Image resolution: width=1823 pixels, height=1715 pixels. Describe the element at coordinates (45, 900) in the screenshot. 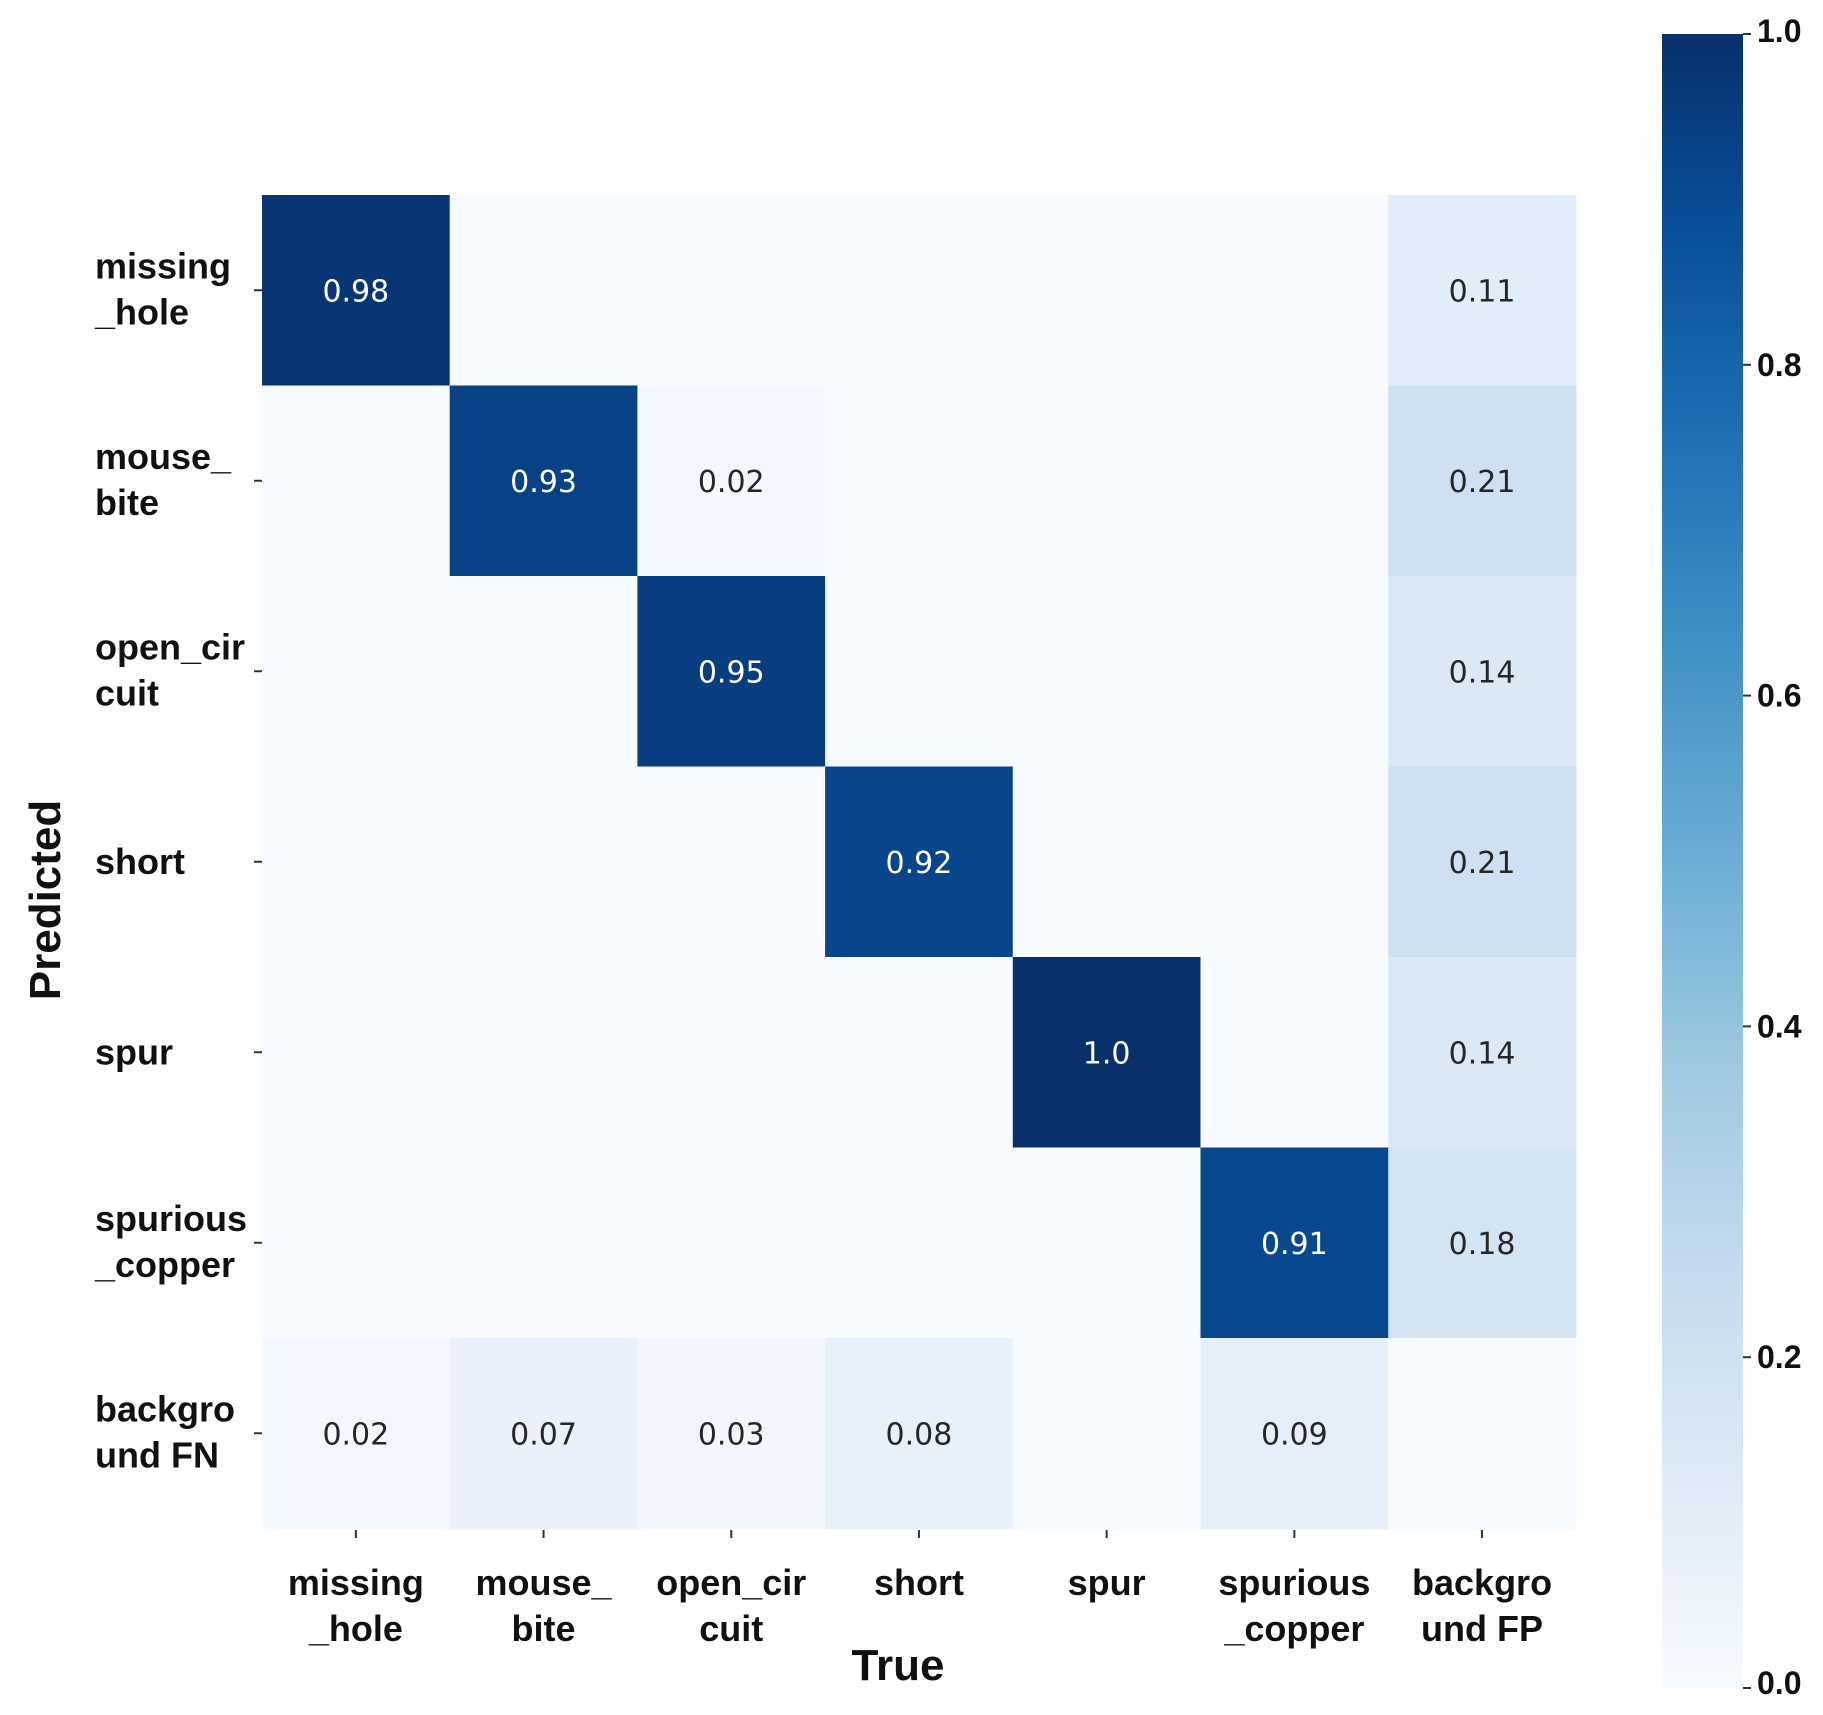

I see `y-axis-title: Predicted` at that location.